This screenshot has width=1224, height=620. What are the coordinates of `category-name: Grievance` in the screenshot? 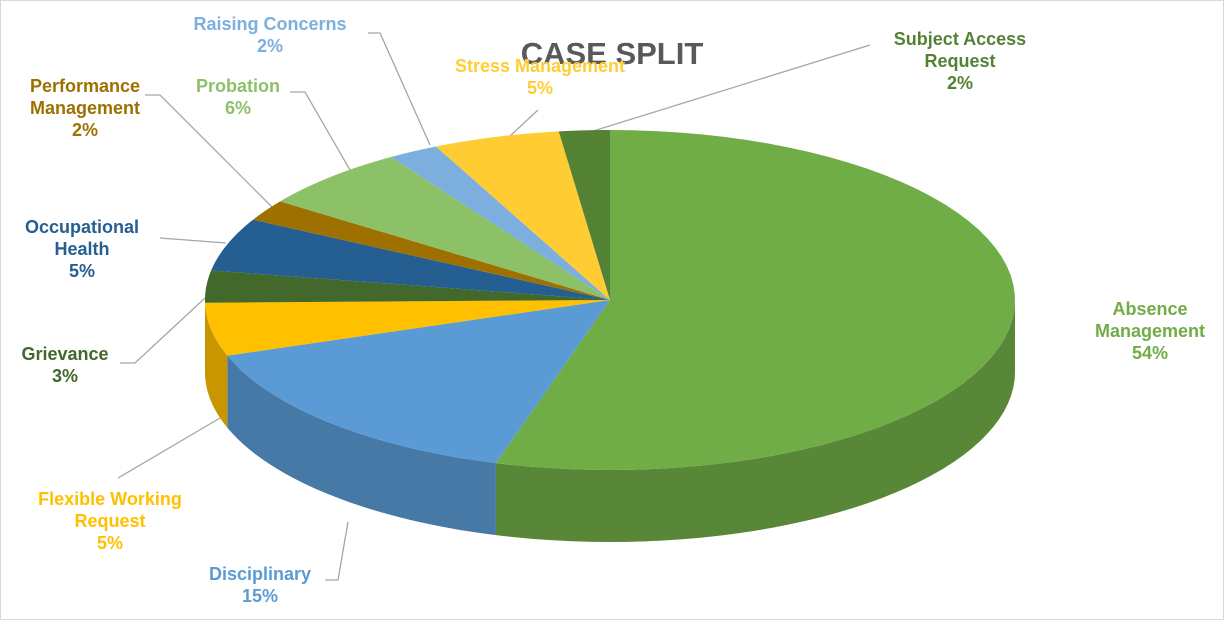 It's located at (65, 354).